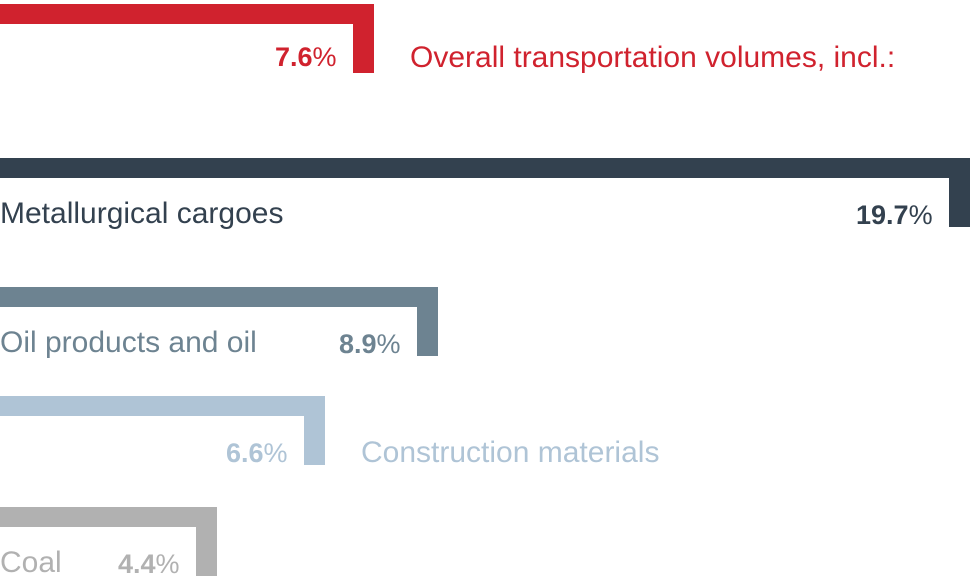 Image resolution: width=973 pixels, height=580 pixels. I want to click on bar-overall-top, so click(187, 14).